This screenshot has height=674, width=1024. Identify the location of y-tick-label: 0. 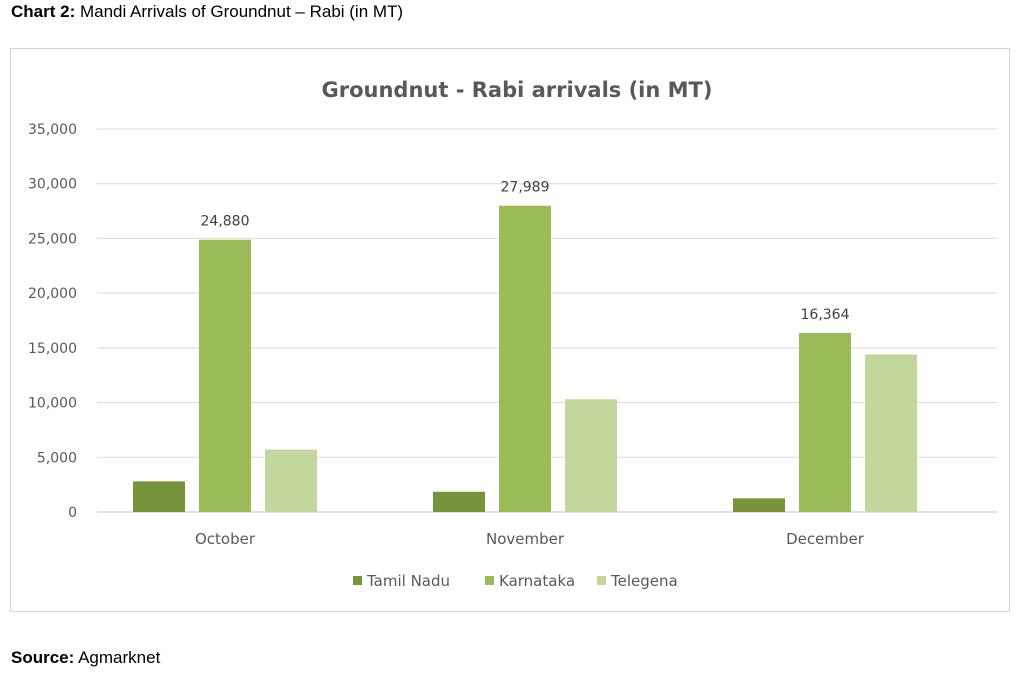
(72, 513).